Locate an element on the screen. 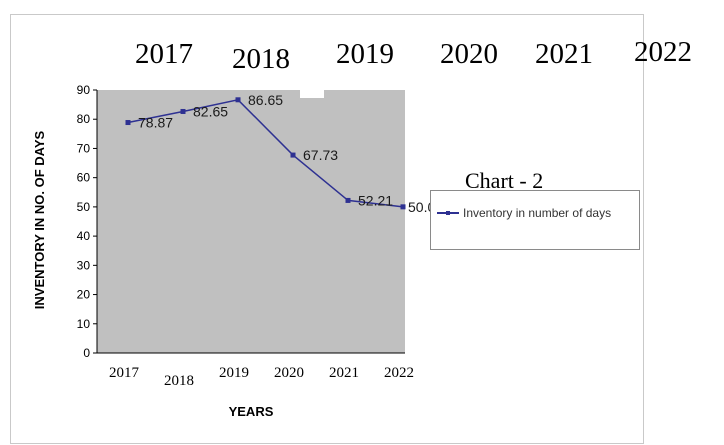  y-tick-label: 30 is located at coordinates (84, 265).